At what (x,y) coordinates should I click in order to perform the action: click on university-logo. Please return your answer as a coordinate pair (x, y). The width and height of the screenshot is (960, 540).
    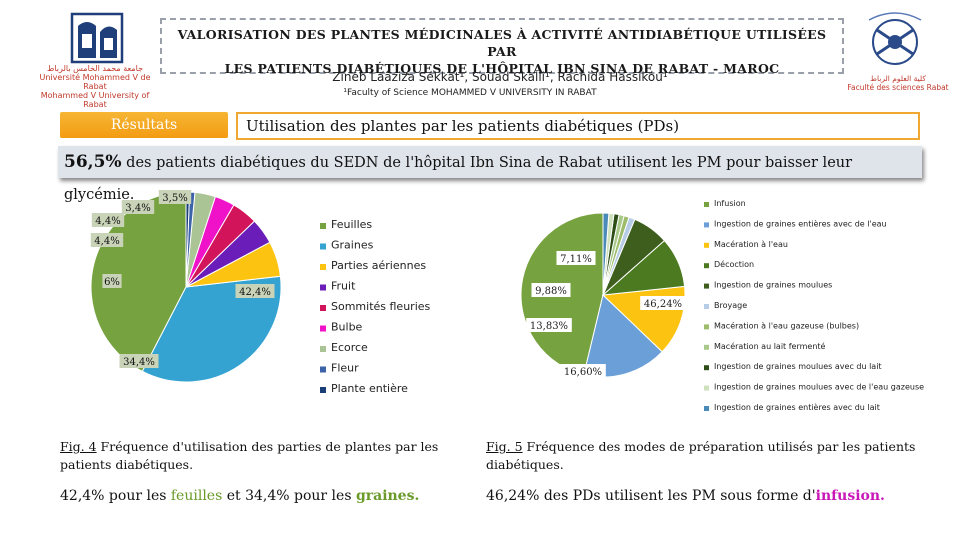
    Looking at the image, I should click on (97, 55).